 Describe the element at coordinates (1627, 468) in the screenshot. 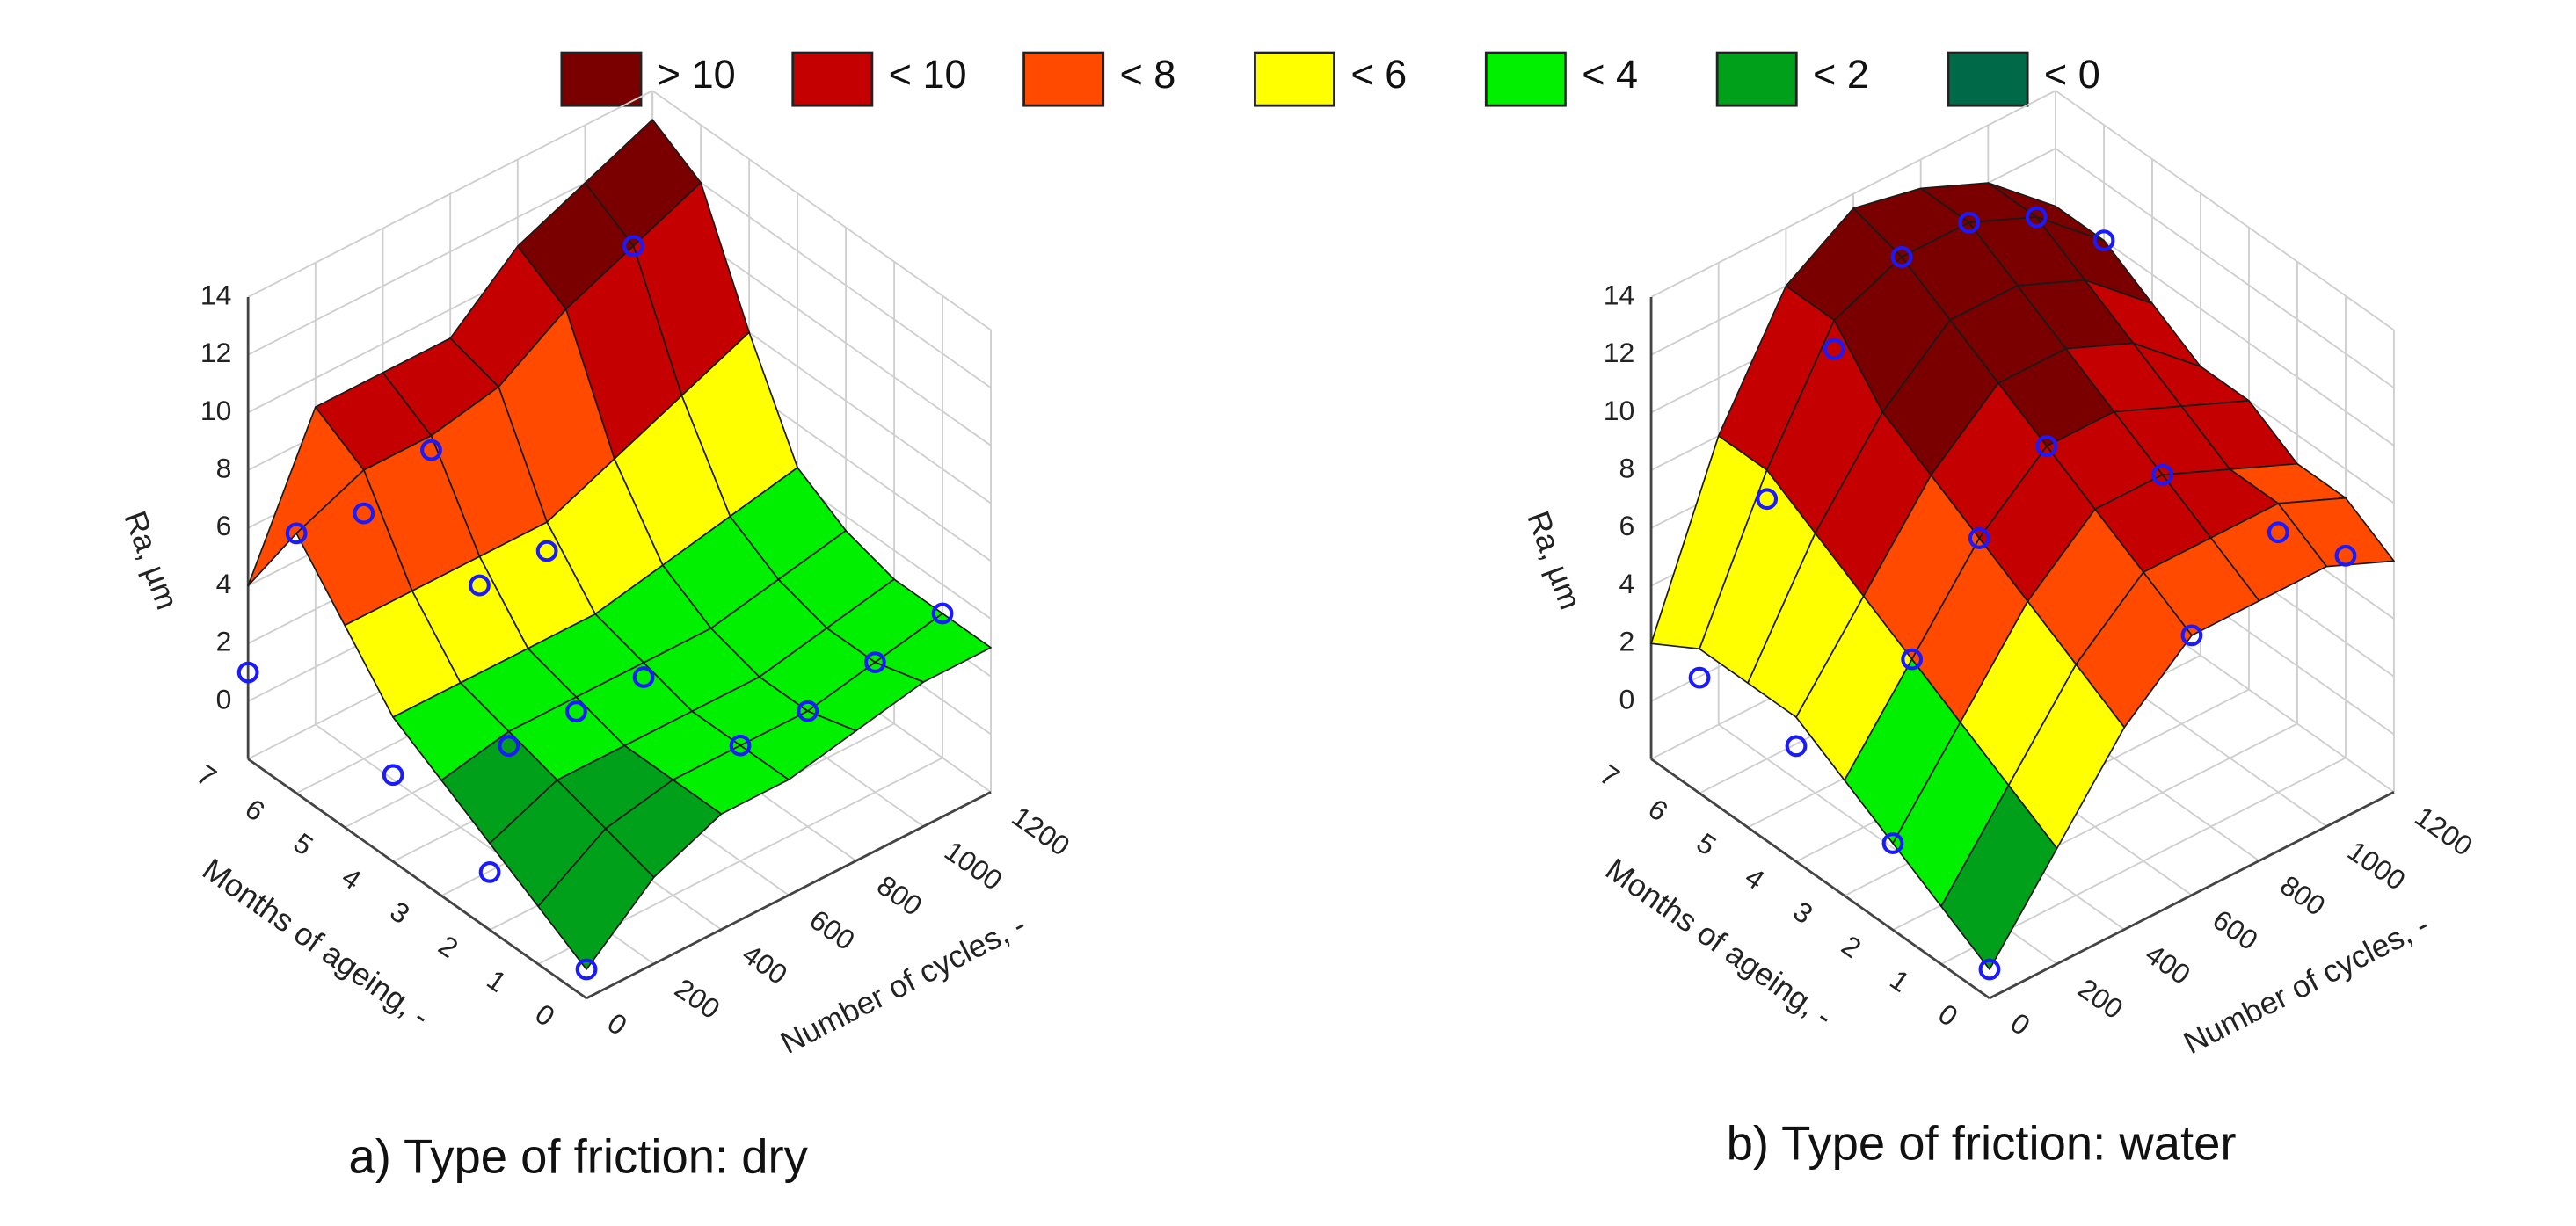

I see `z-tick-label: 8` at that location.